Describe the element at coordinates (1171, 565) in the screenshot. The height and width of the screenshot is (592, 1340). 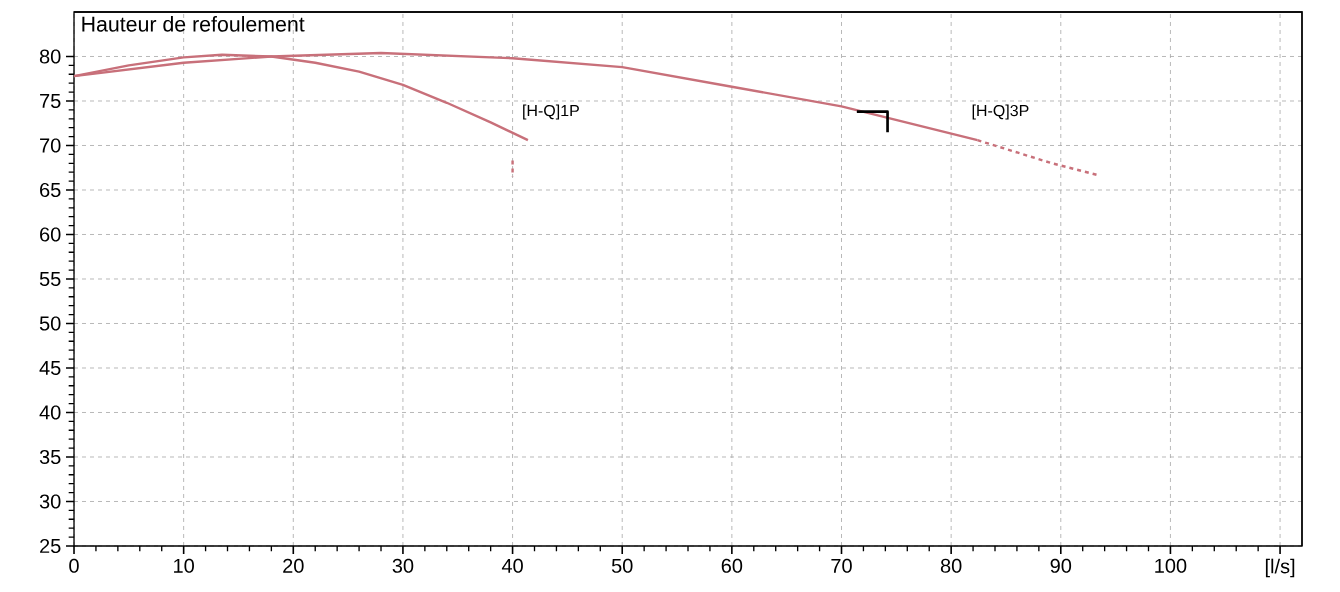
I see `x-tick-label: 100` at that location.